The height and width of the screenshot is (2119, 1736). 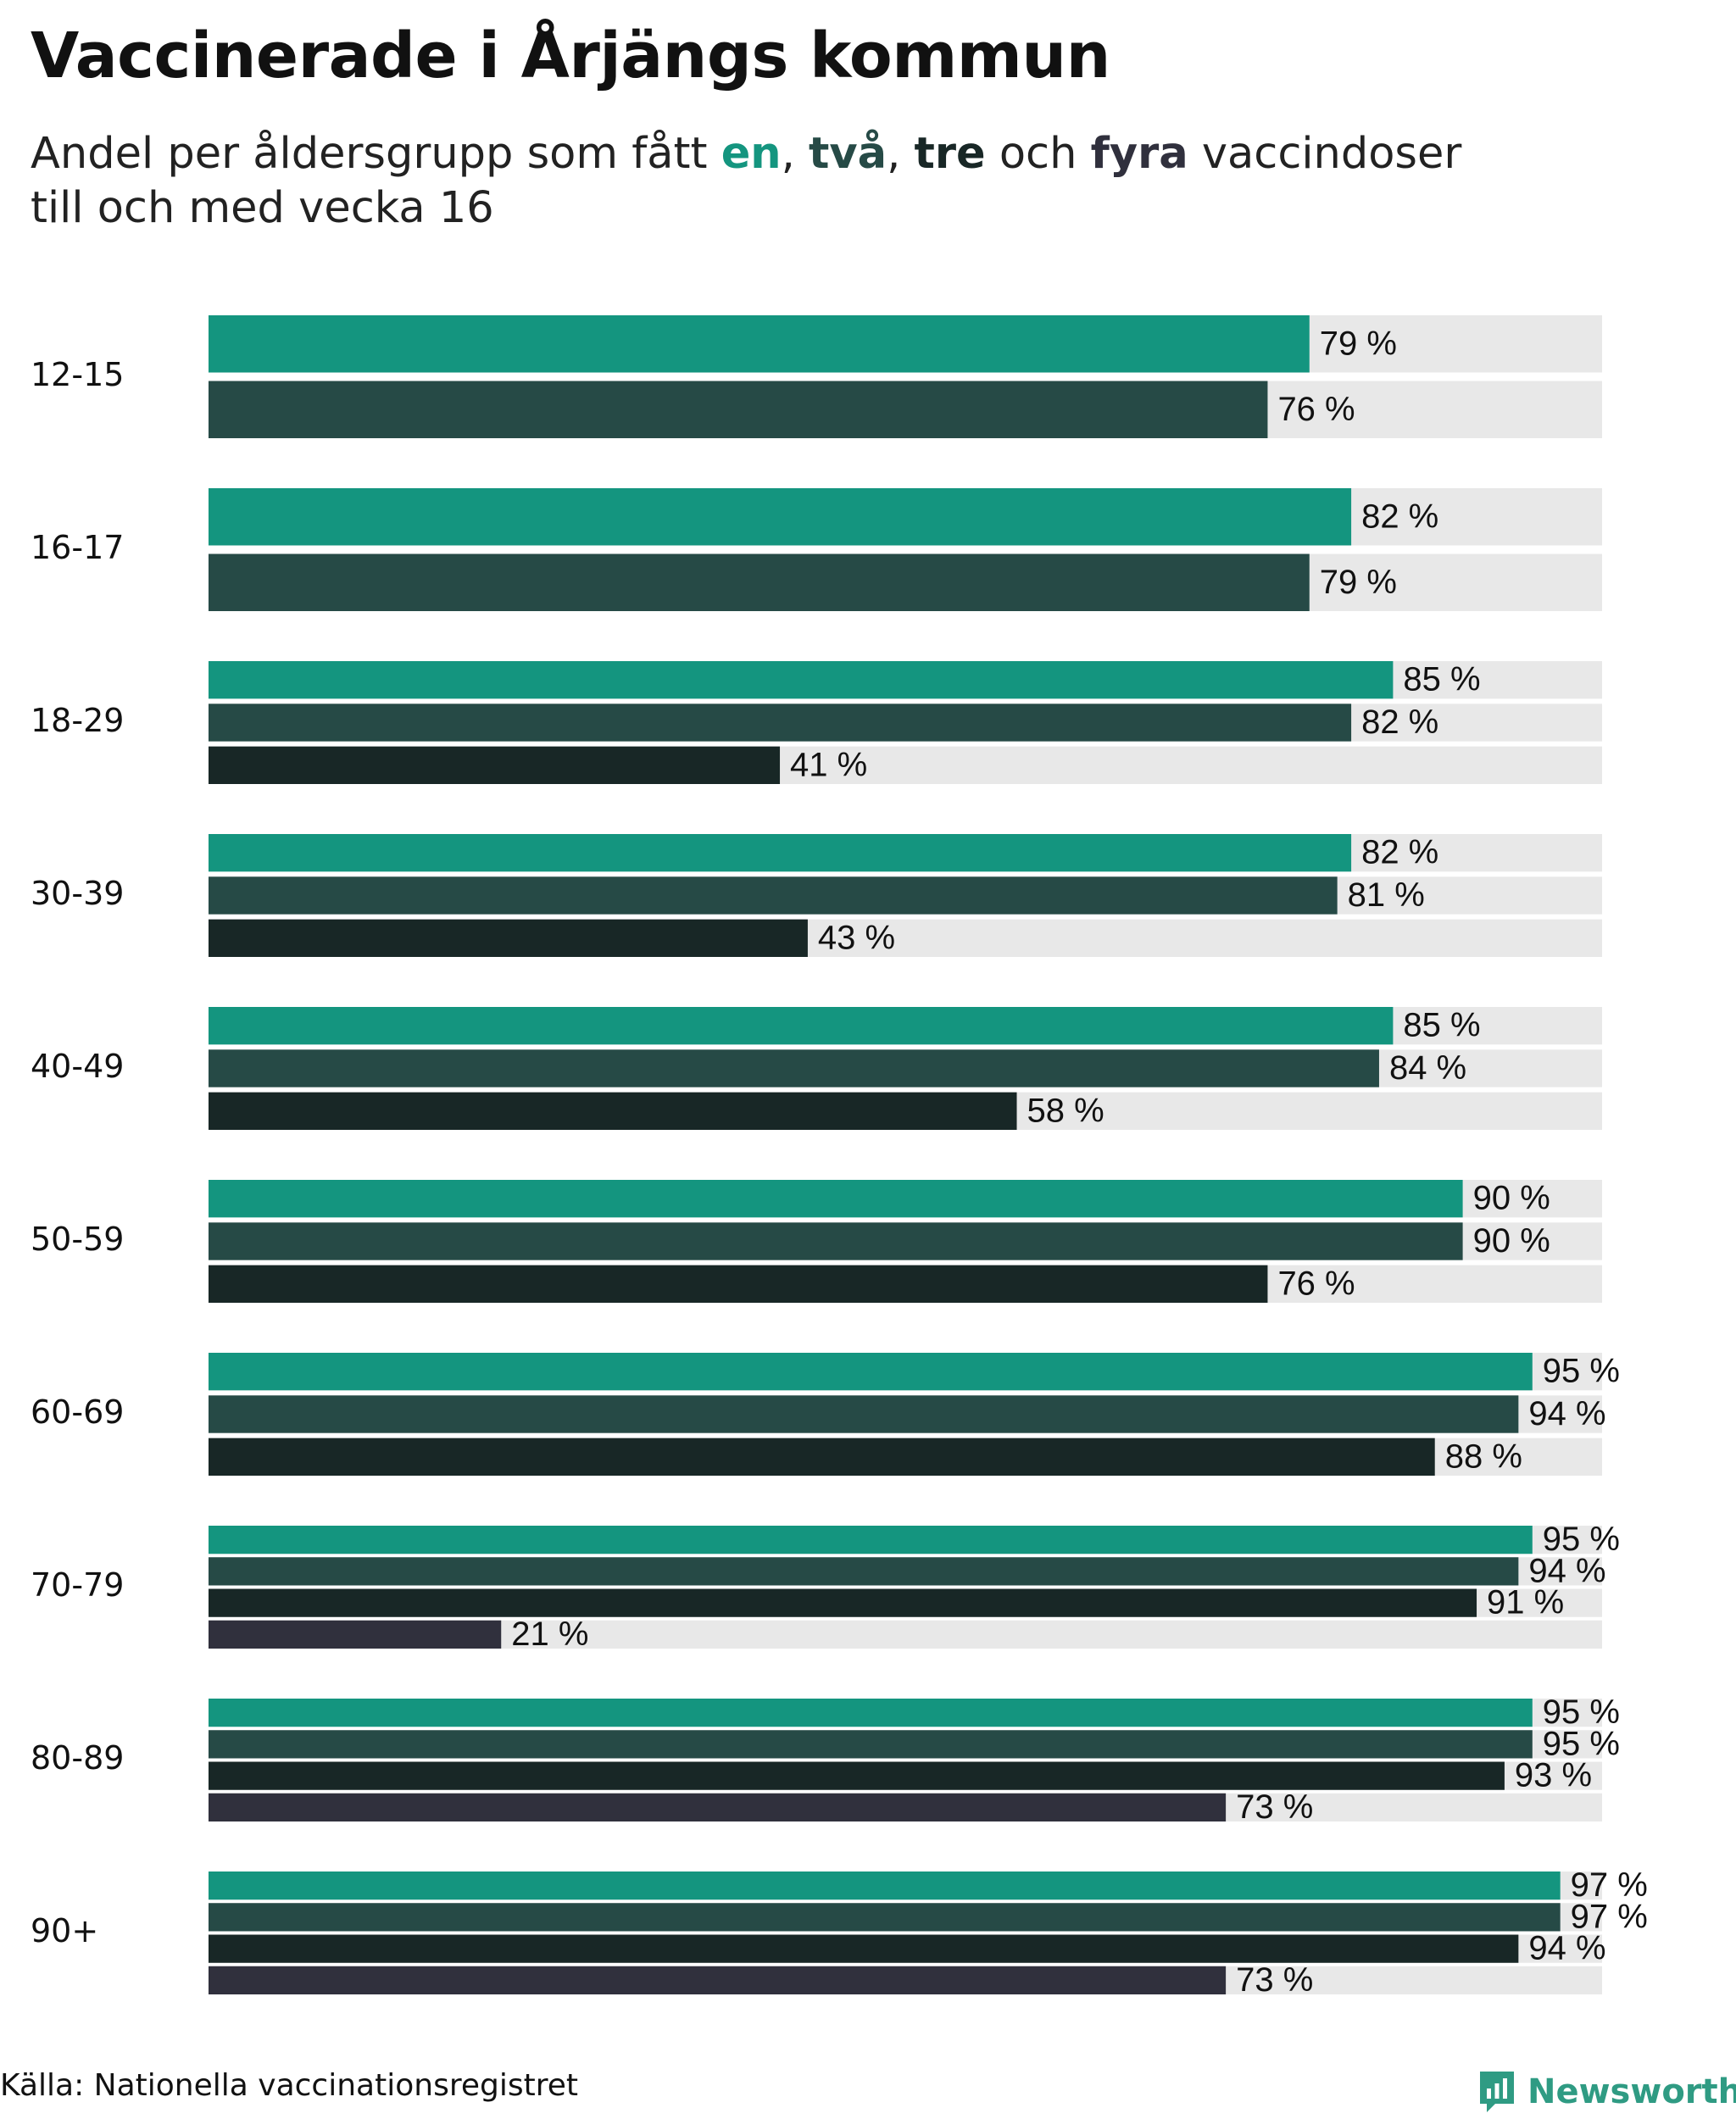 What do you see at coordinates (795, 154) in the screenshot?
I see `subtitle-sep1: ,` at bounding box center [795, 154].